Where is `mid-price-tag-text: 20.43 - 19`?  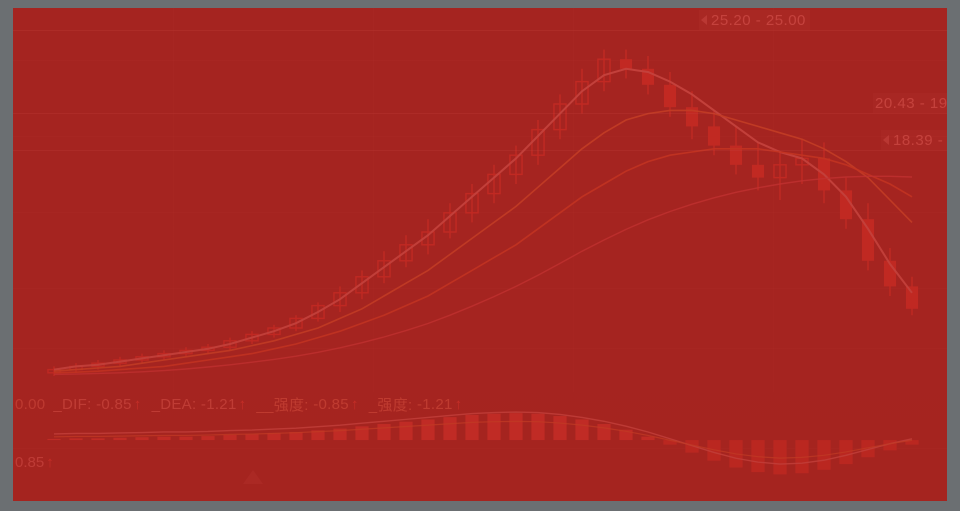 mid-price-tag-text: 20.43 - 19 is located at coordinates (911, 103).